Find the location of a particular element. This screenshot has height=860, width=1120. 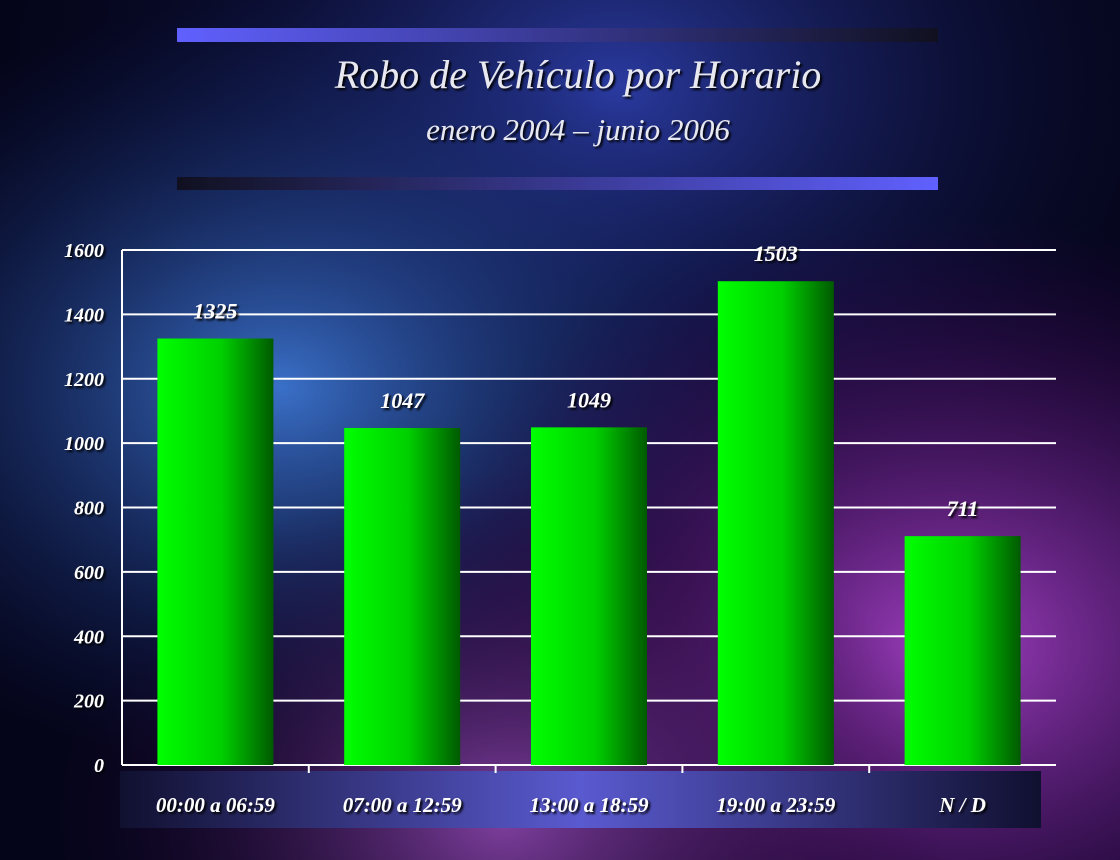

y-tick-label: 1600 is located at coordinates (84, 251).